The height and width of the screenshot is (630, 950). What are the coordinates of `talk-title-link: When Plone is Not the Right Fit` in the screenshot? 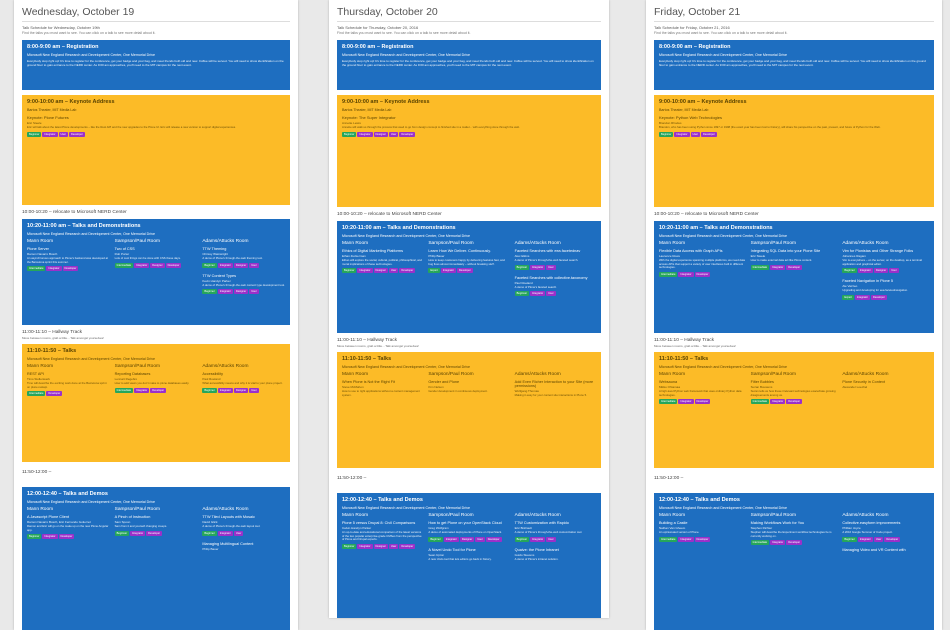 It's located at (368, 382).